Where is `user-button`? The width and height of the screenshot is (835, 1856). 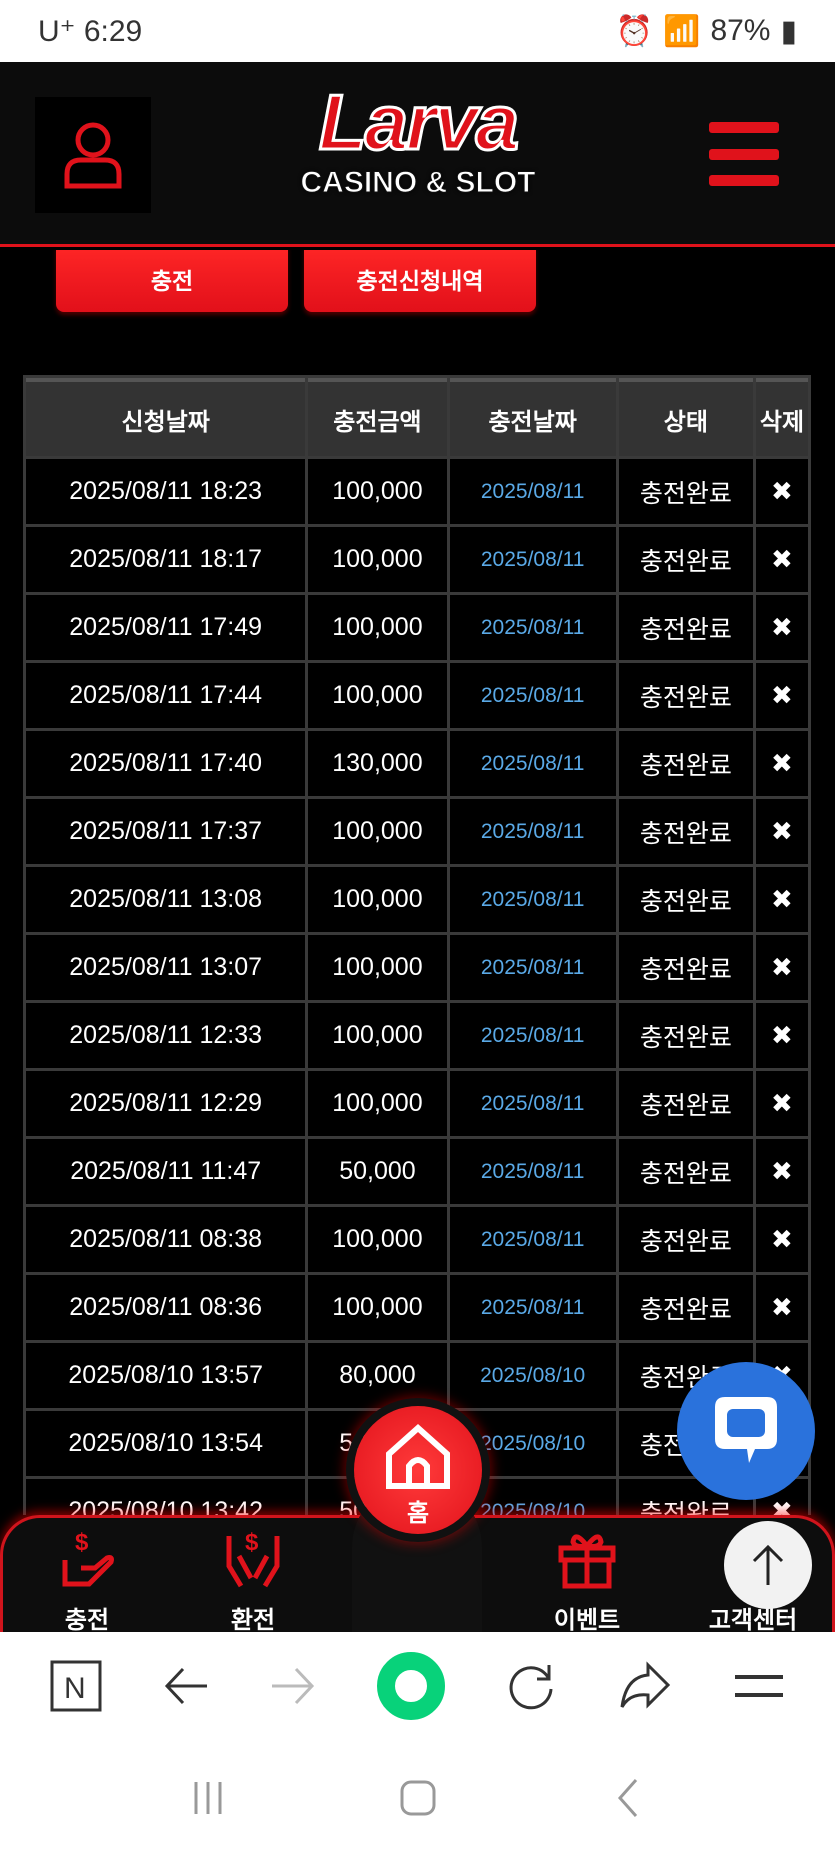 user-button is located at coordinates (93, 155).